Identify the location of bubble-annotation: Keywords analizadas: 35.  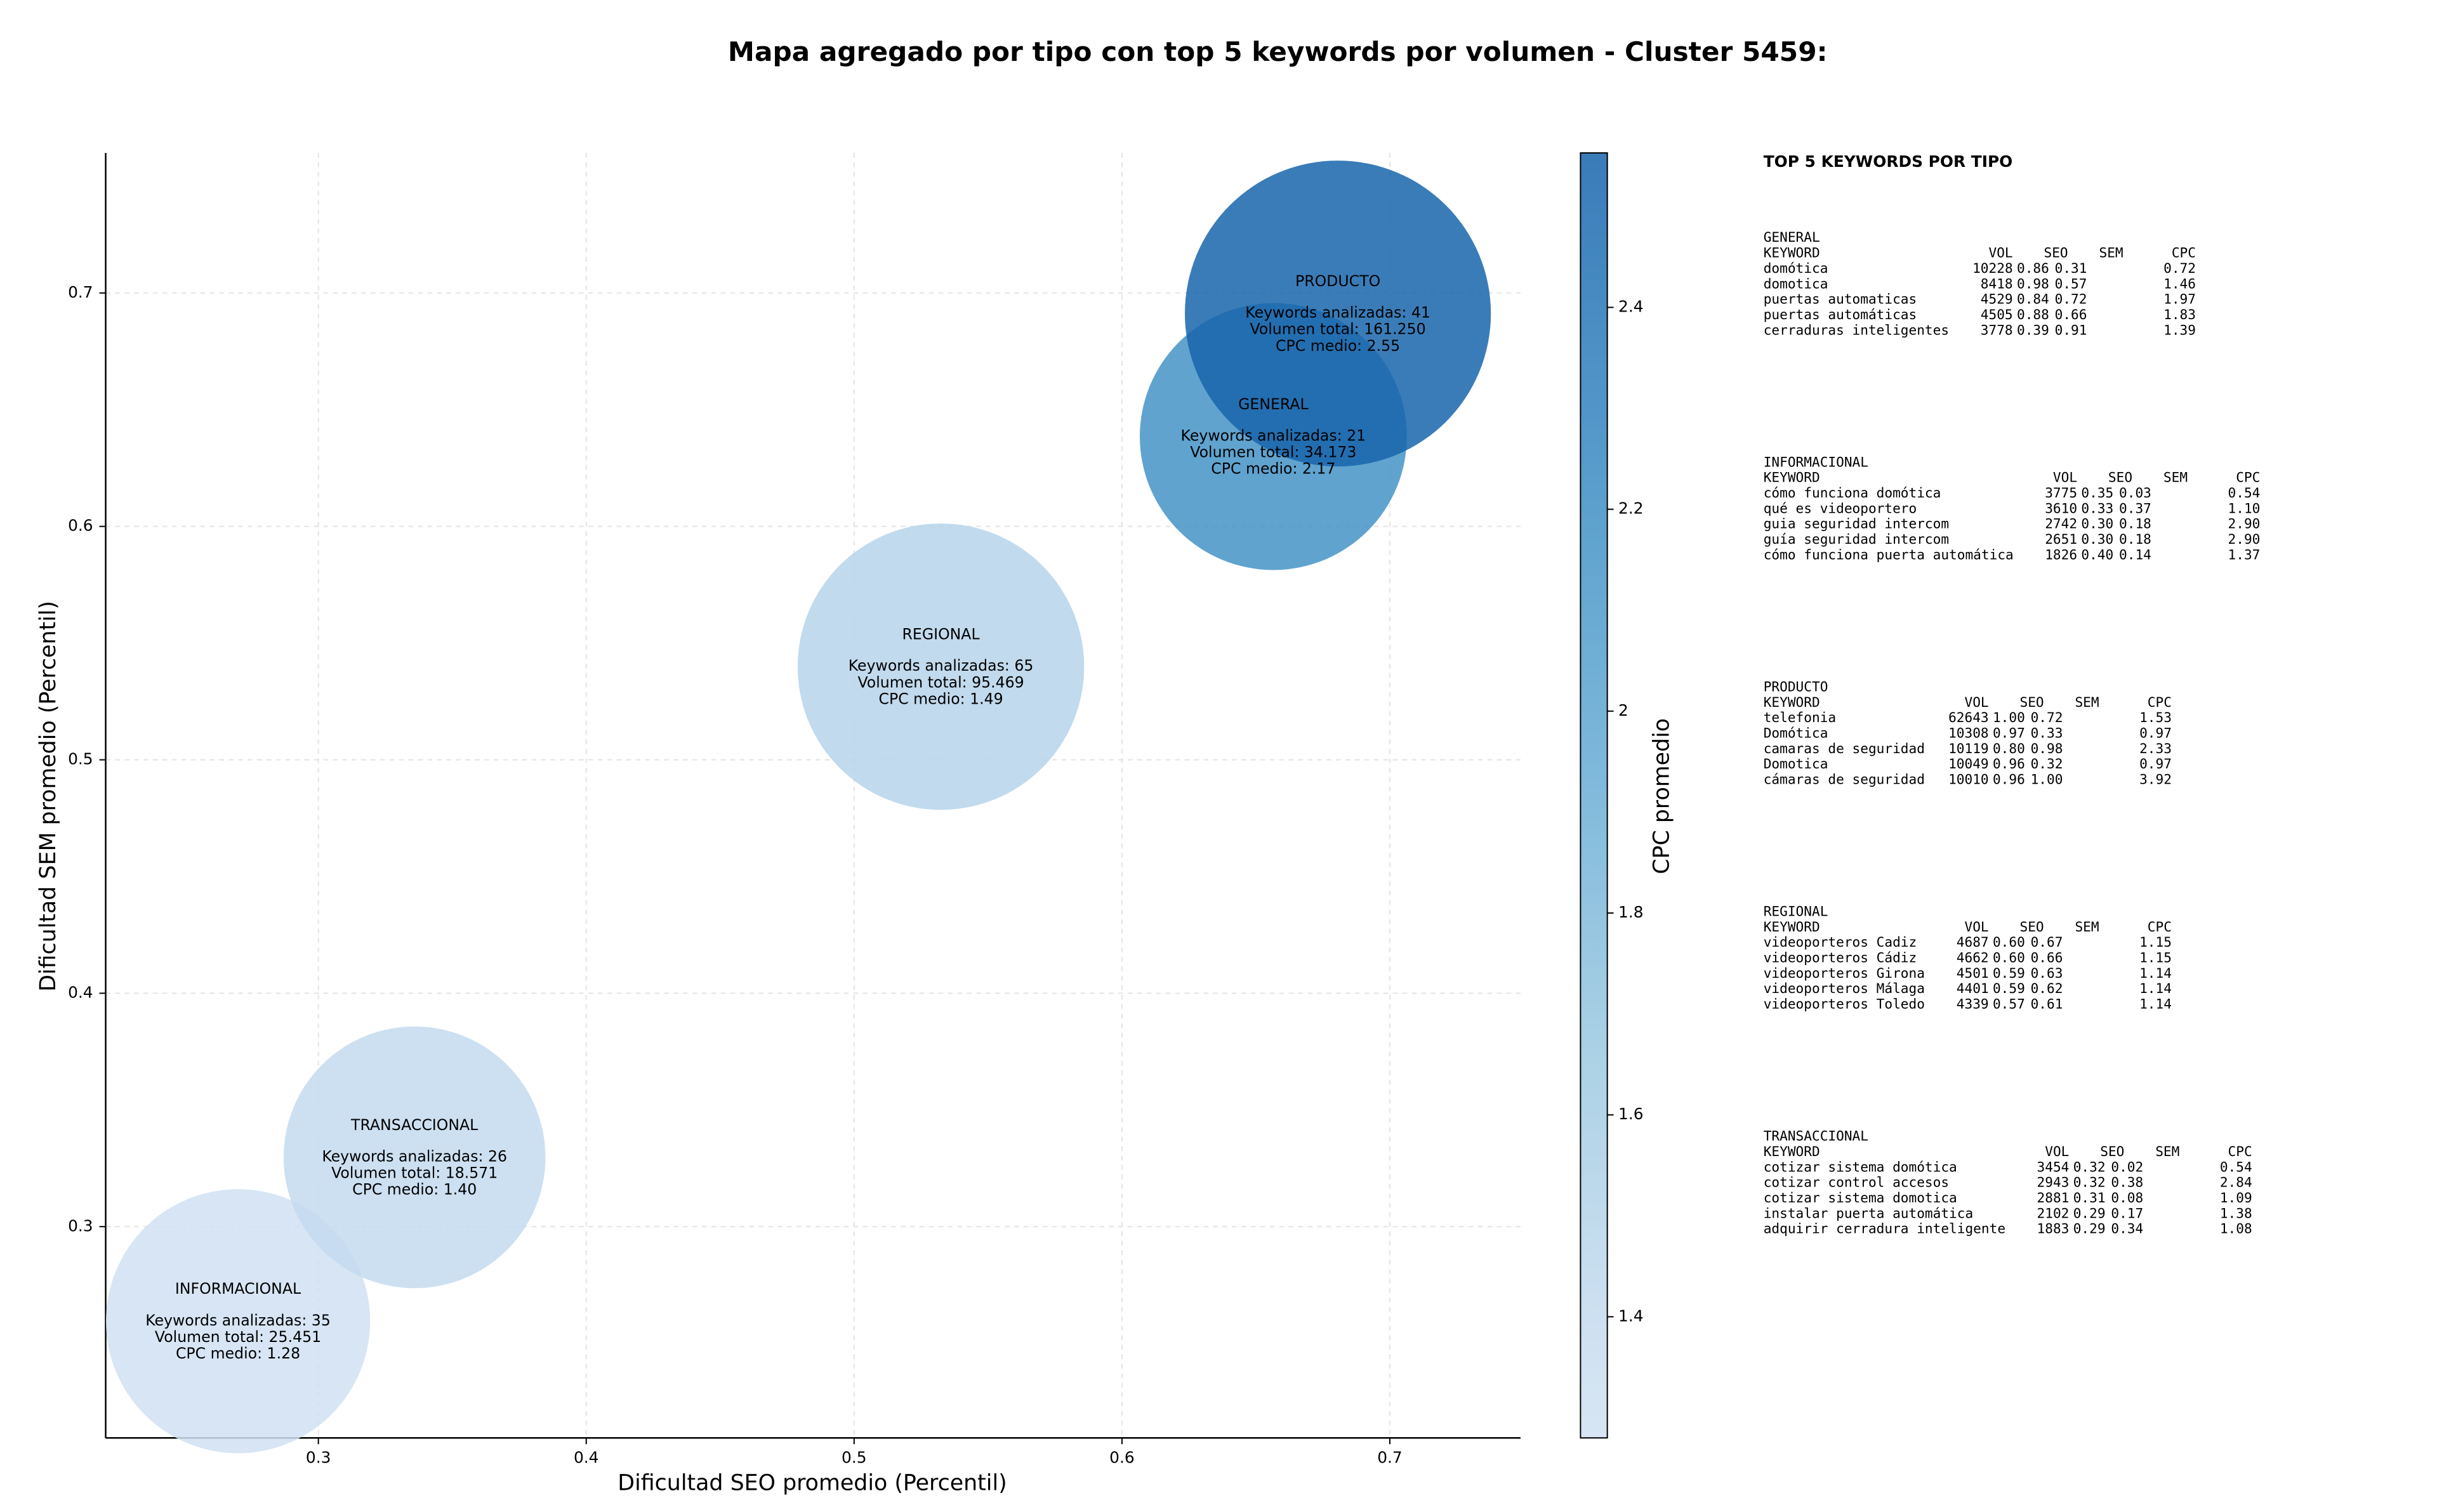
(238, 1320).